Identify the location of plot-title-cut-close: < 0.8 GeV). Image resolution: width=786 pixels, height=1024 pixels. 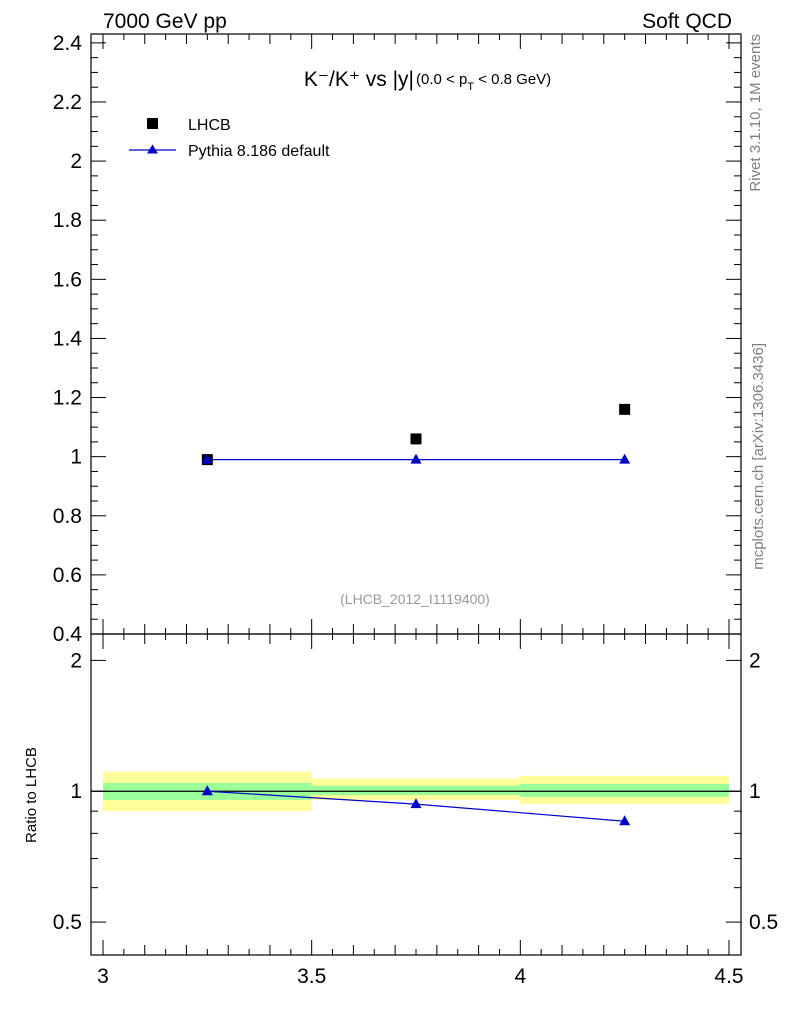
(512, 79).